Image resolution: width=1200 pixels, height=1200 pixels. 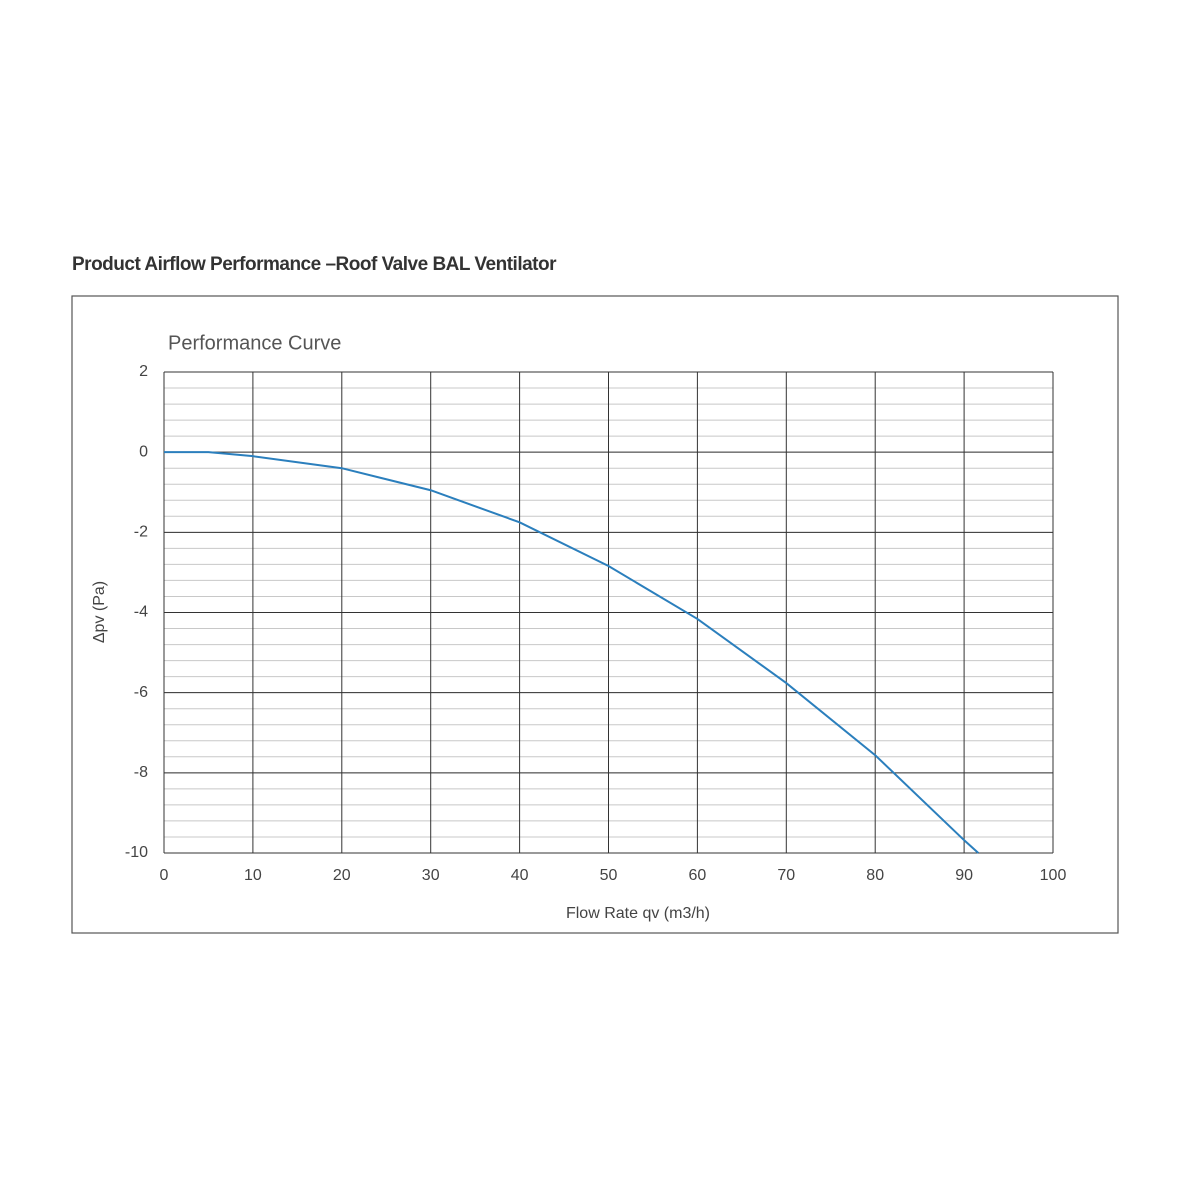 What do you see at coordinates (609, 875) in the screenshot?
I see `x-tick-label: 50` at bounding box center [609, 875].